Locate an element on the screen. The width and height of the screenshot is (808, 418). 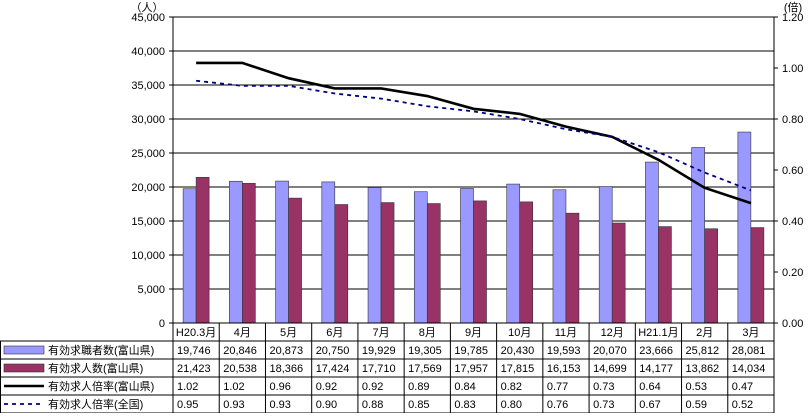
category-label: 12月 is located at coordinates (612, 333).